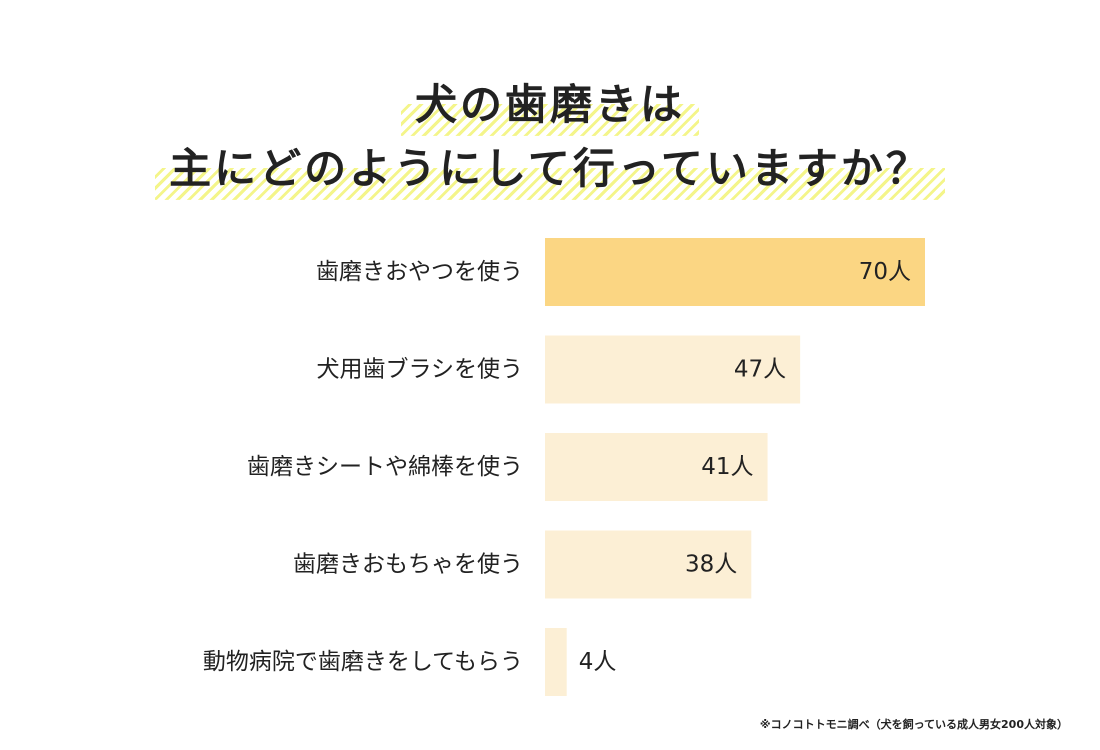 The image size is (1100, 750). I want to click on chart-title-line2-text: 主にどのようにして行っていますか？, so click(550, 171).